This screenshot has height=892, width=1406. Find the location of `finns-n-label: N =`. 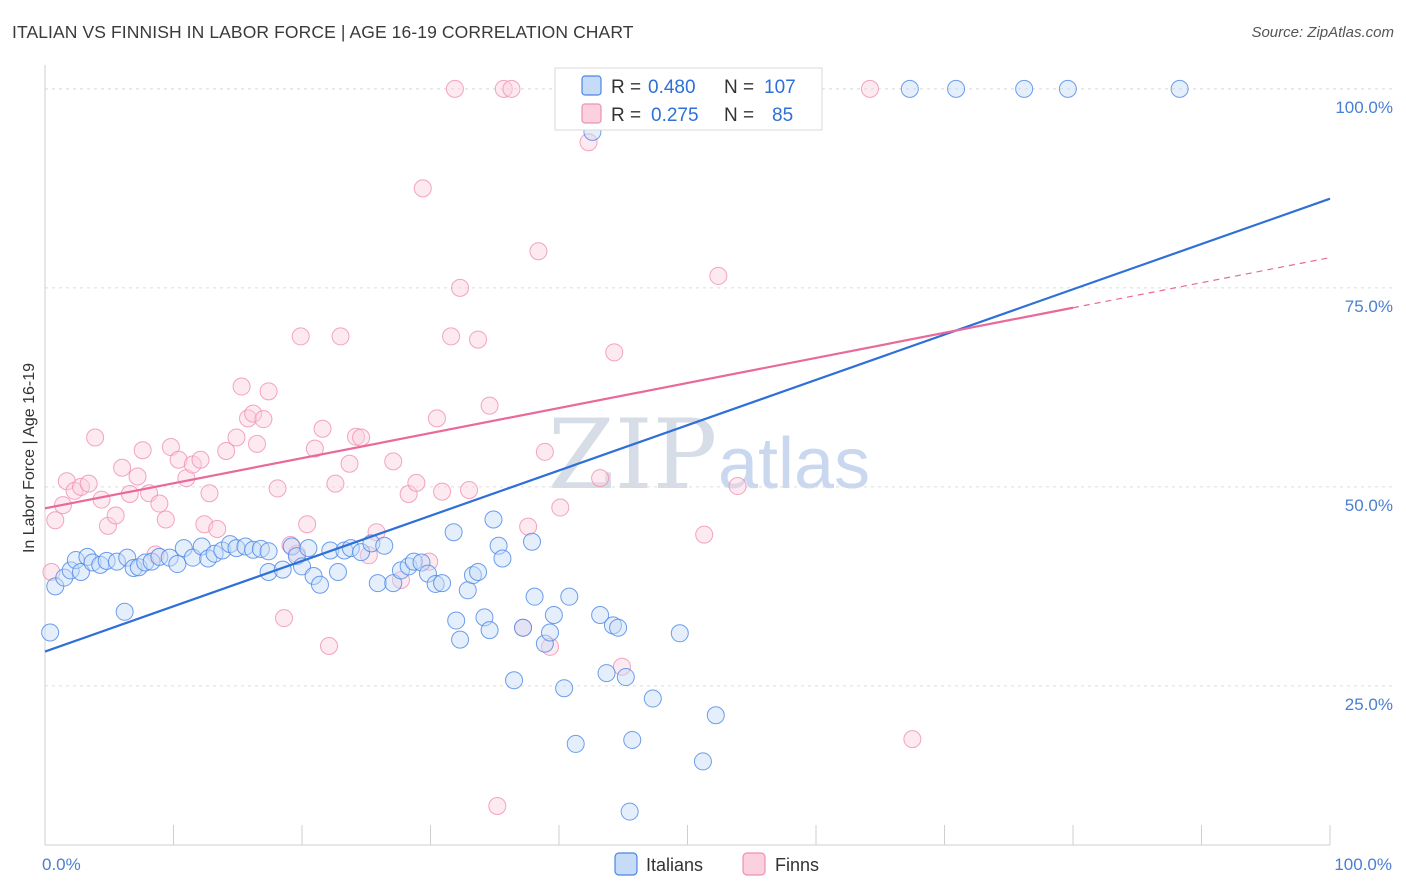

finns-n-label: N = is located at coordinates (739, 115).